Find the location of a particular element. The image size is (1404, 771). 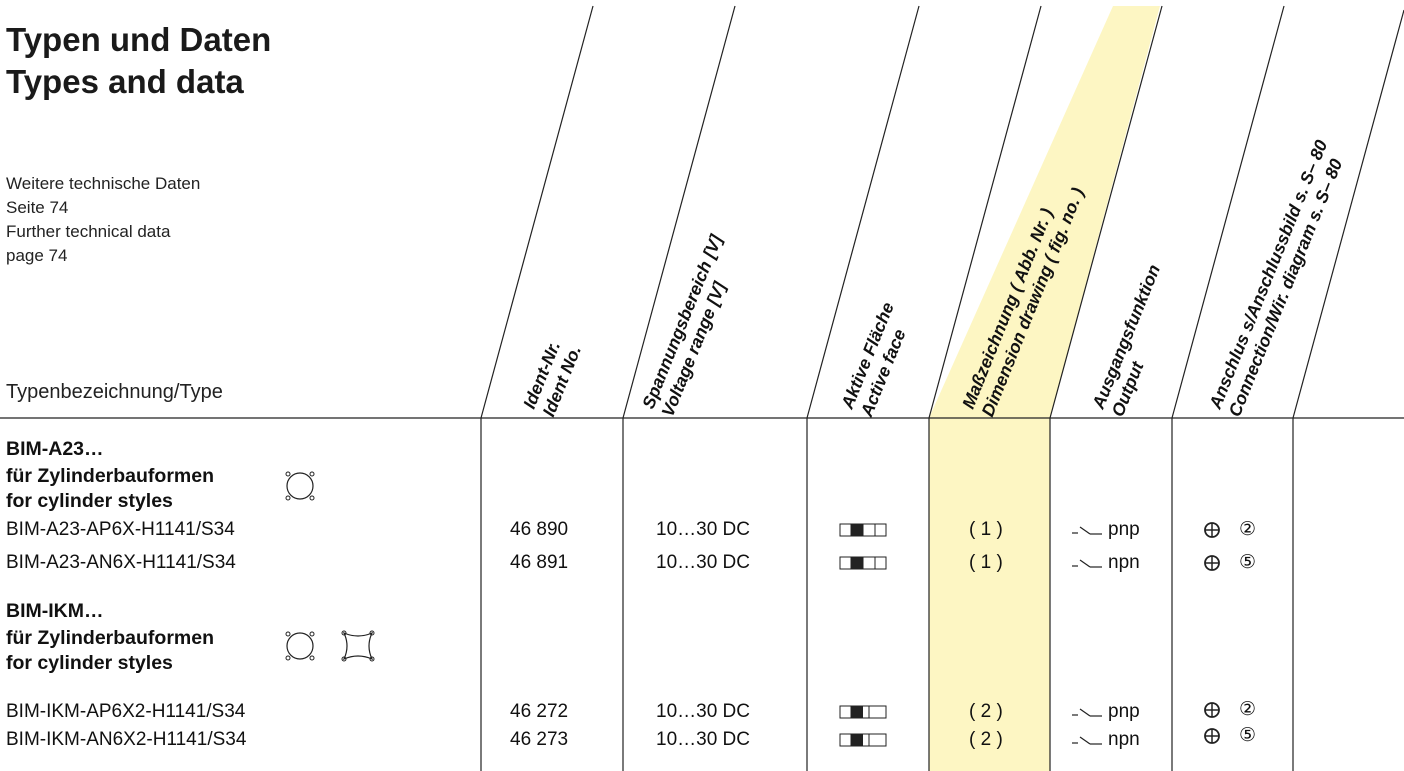

note-line: Further technical data is located at coordinates (88, 231).